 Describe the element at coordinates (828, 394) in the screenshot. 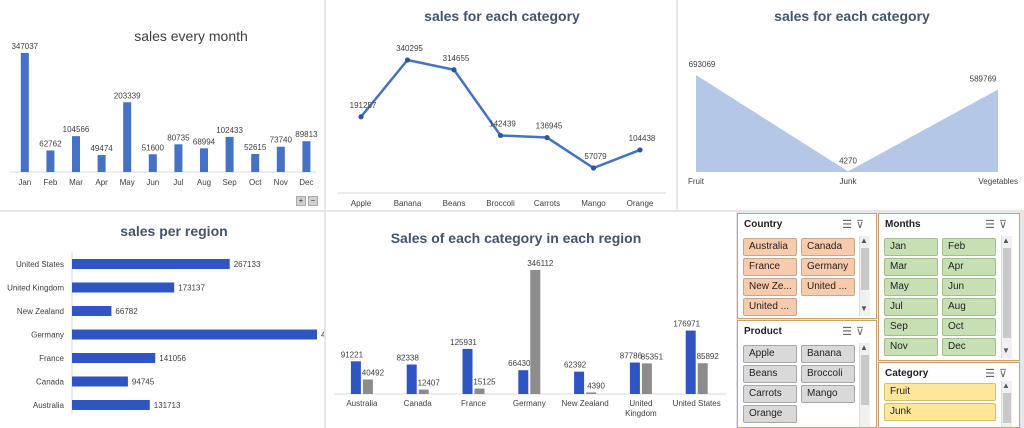

I see `product-item-mango: Mango` at that location.